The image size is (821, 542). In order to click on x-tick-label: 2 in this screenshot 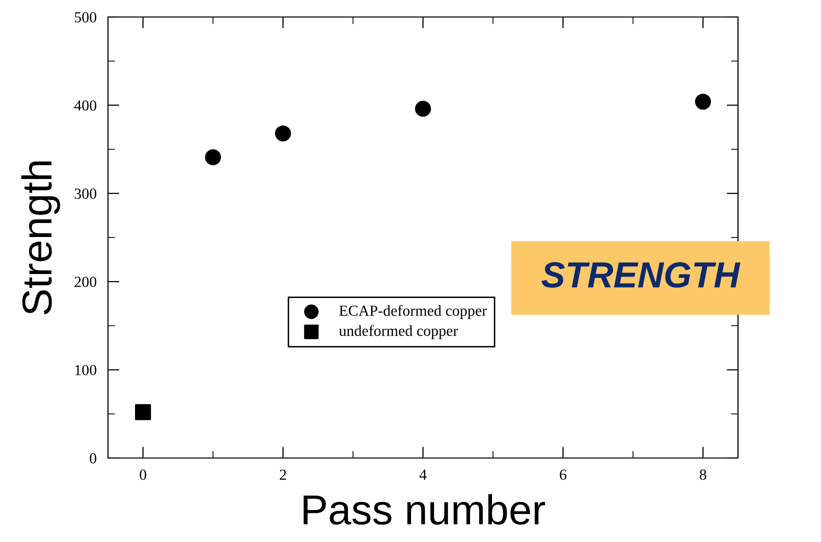, I will do `click(283, 475)`.